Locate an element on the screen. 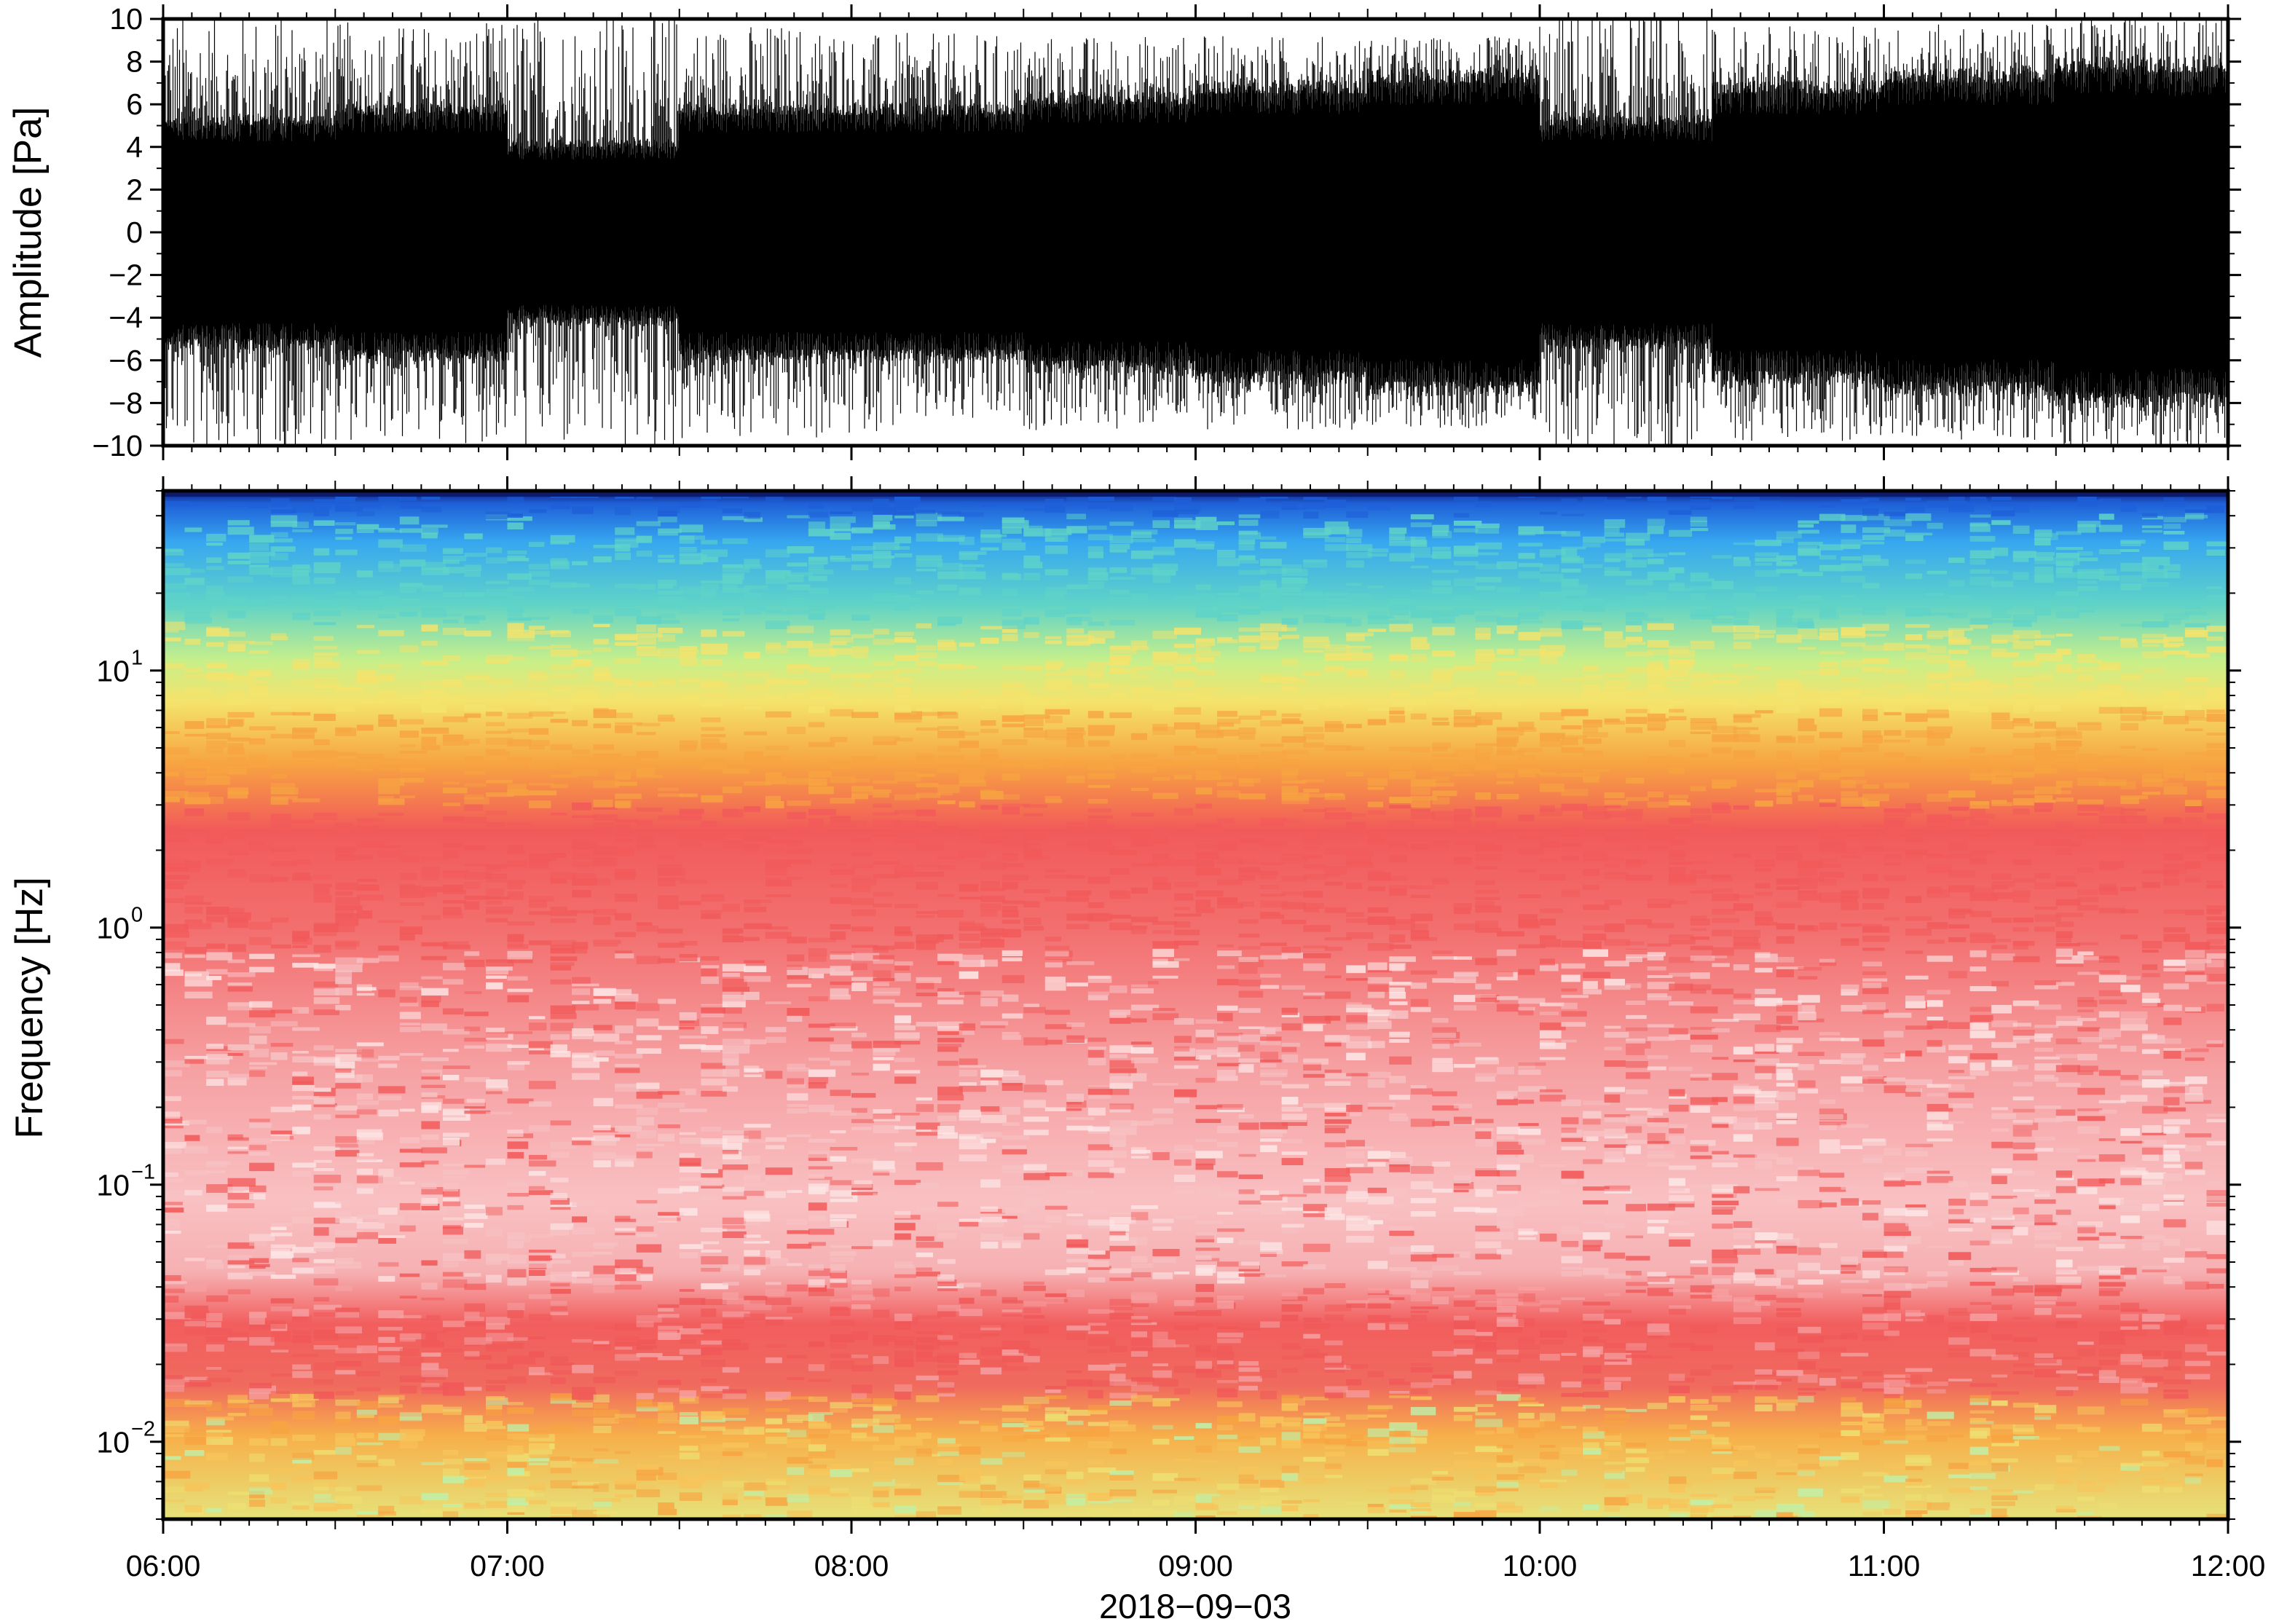 The image size is (2271, 1624). waveform-y-axis-title: Amplitude [Pa] is located at coordinates (28, 232).